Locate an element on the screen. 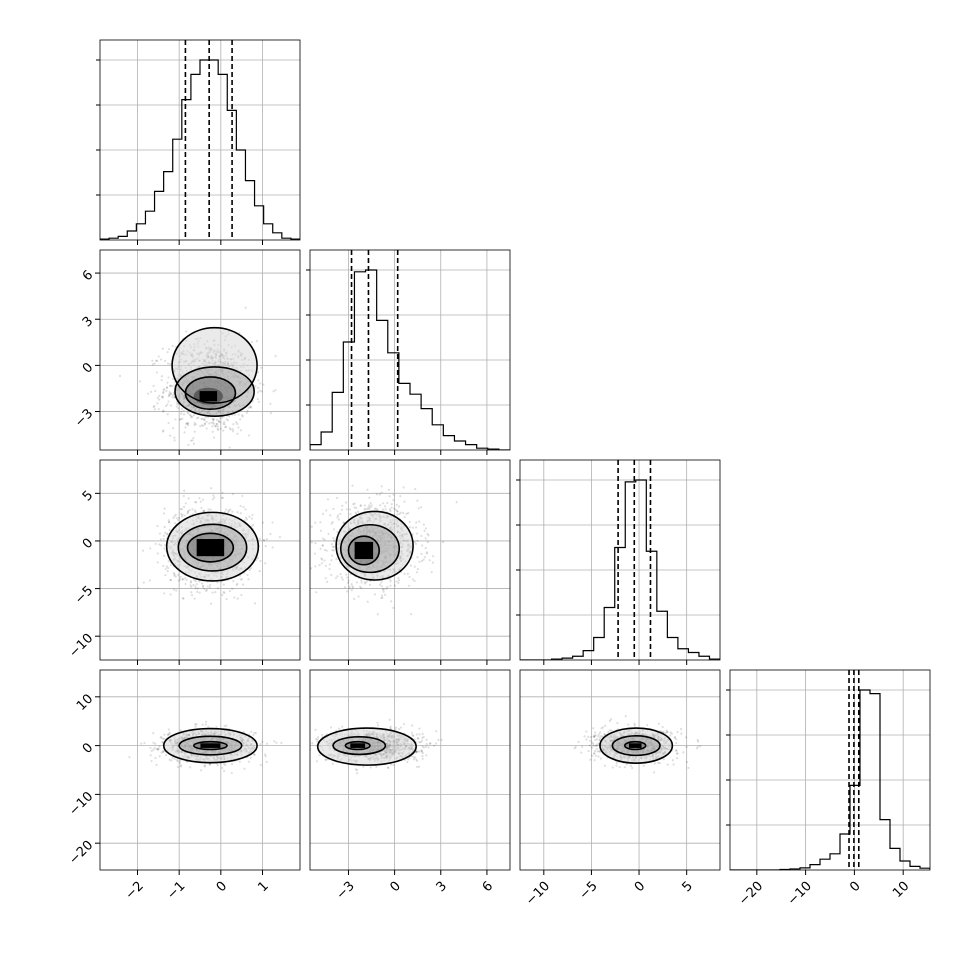  ytick-label-2-2: 0 is located at coordinates (88, 544).